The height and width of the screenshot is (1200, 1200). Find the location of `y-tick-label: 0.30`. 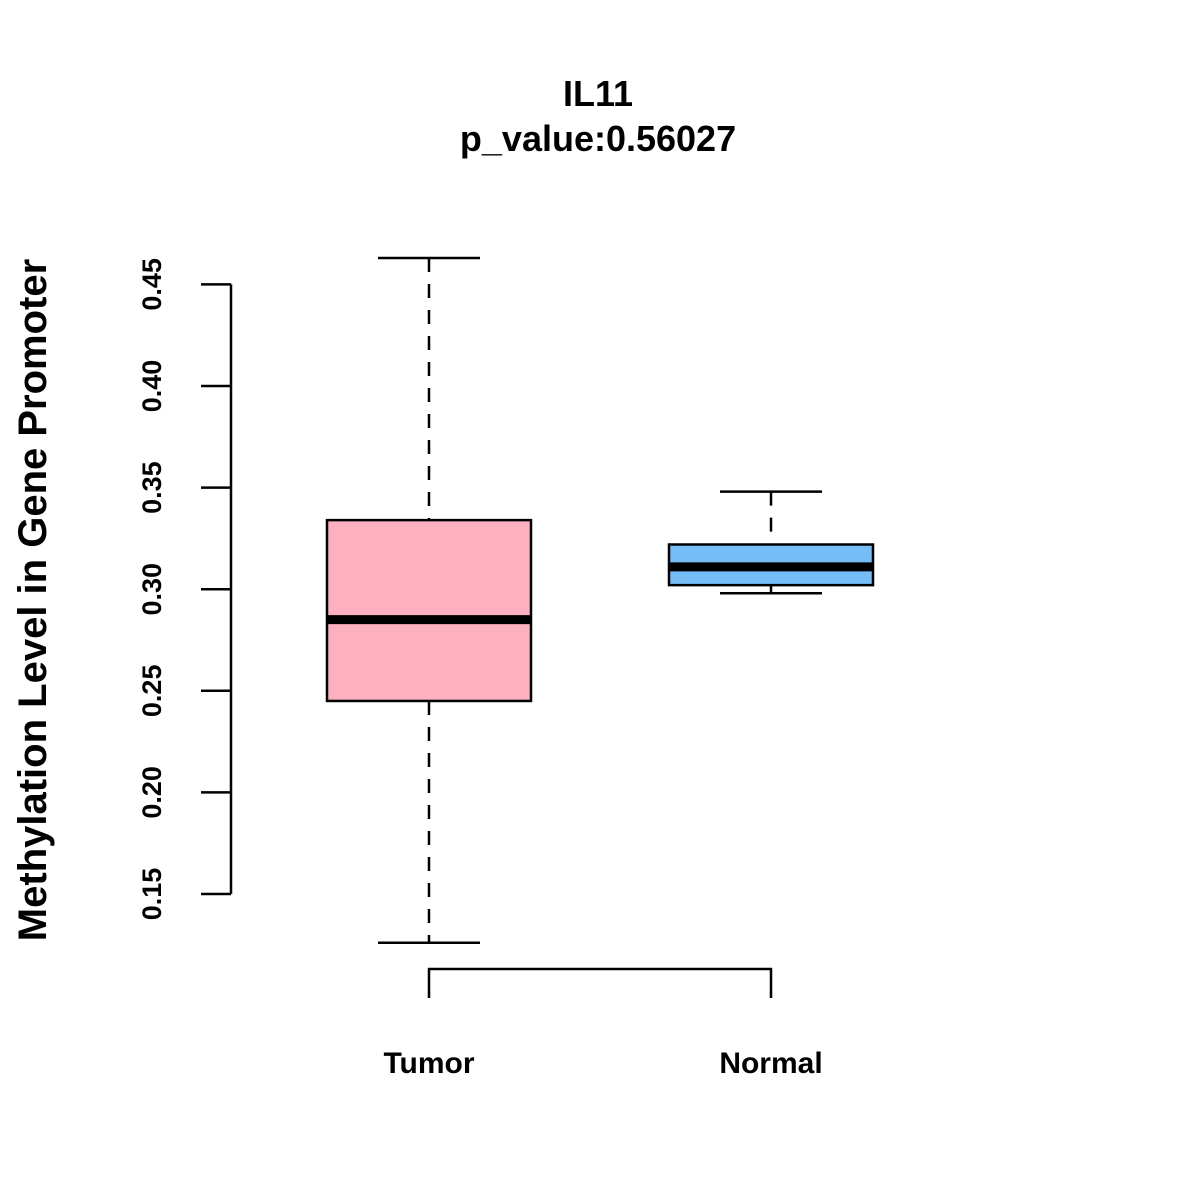

y-tick-label: 0.30 is located at coordinates (152, 589).